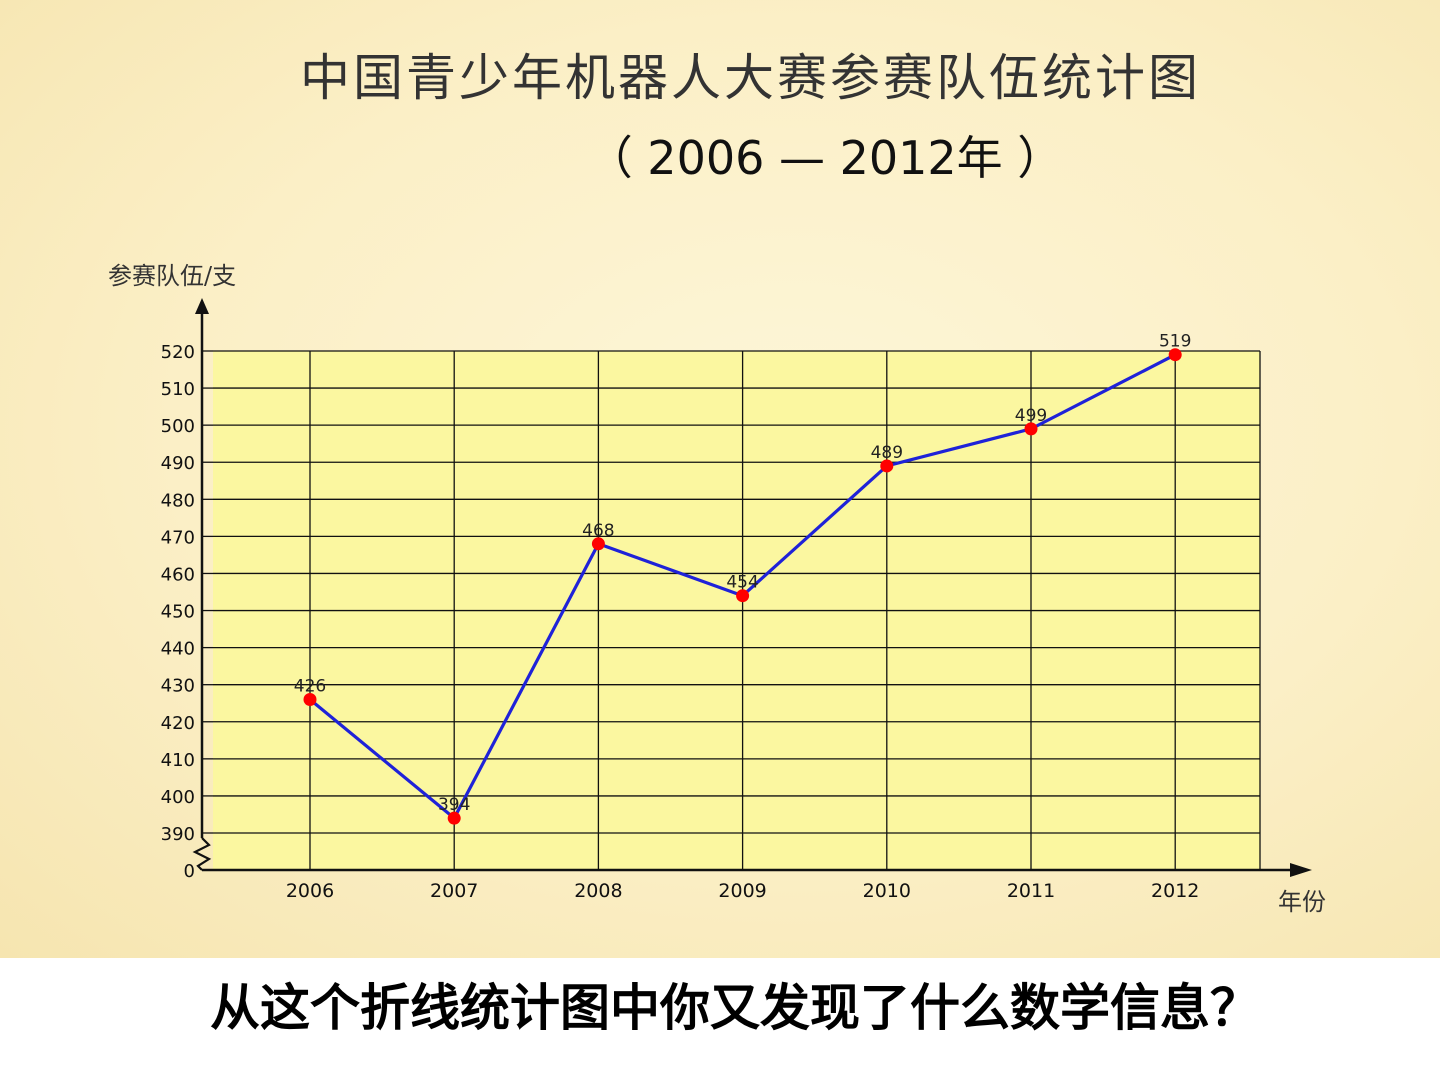 The height and width of the screenshot is (1080, 1440). What do you see at coordinates (742, 583) in the screenshot?
I see `data-label: 454` at bounding box center [742, 583].